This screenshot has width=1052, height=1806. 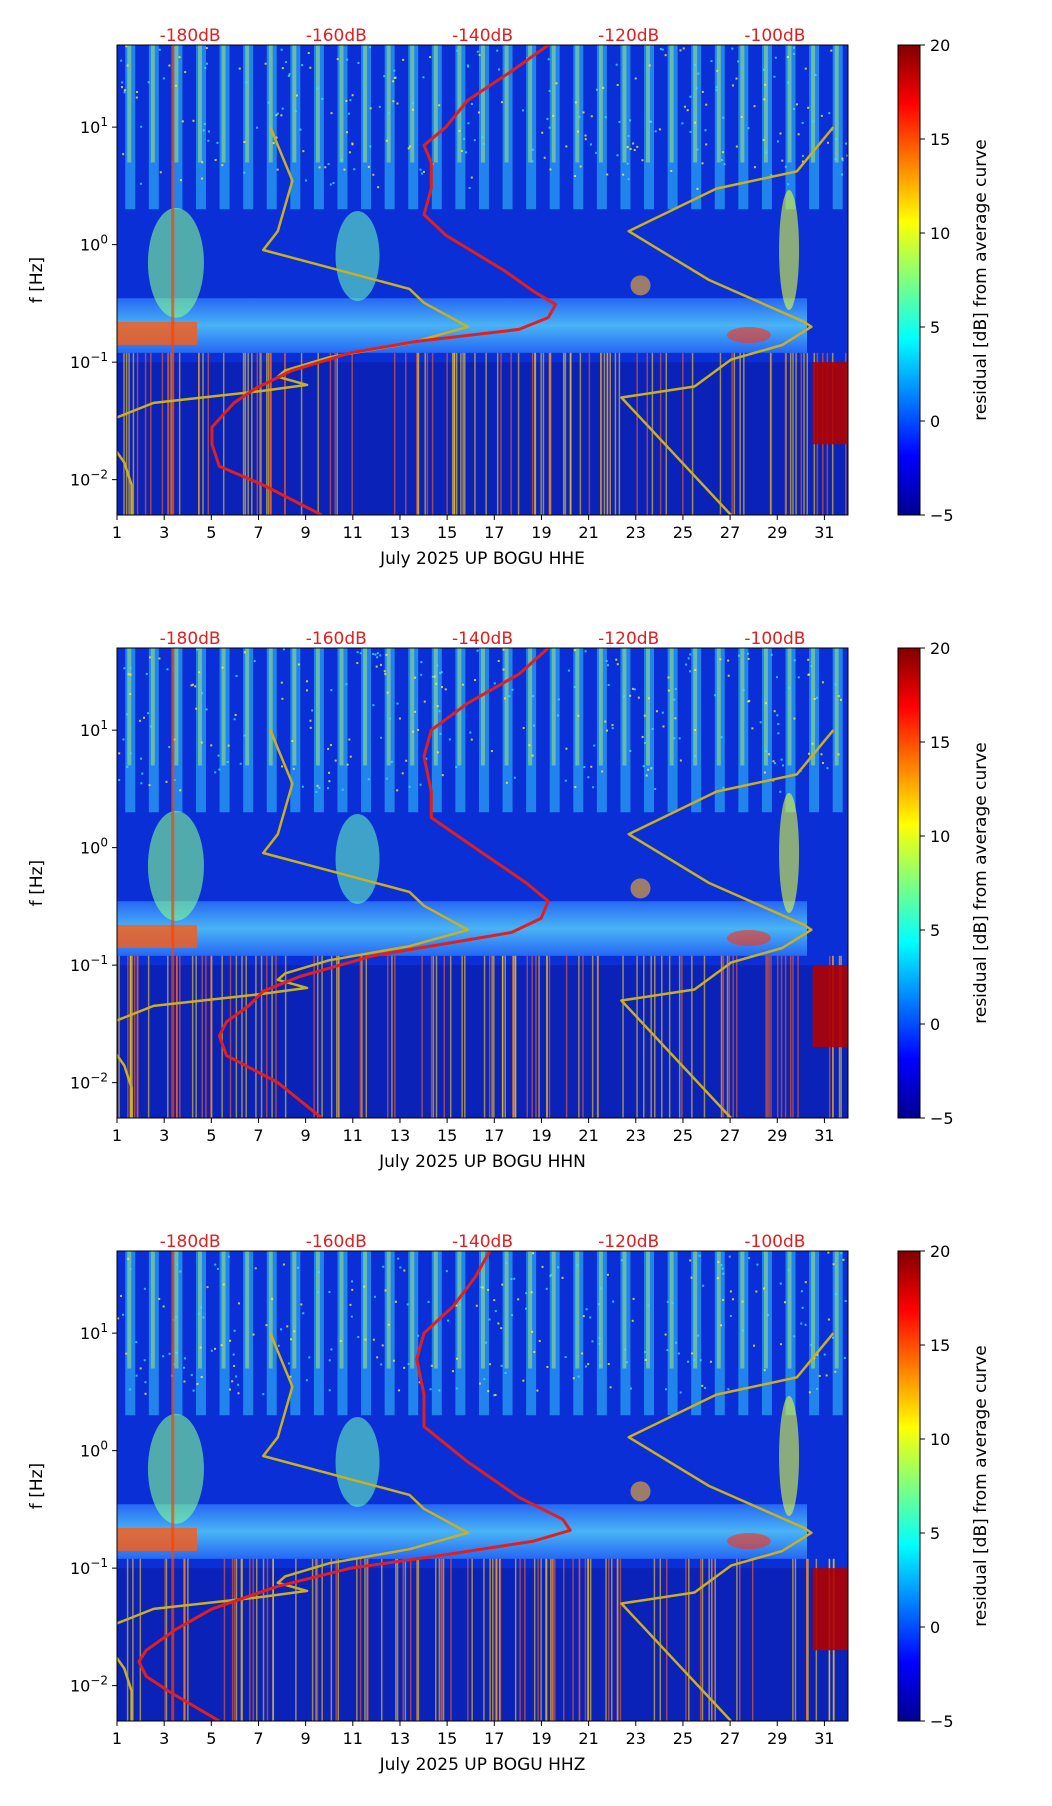 I want to click on colorbar-tick-label: 20, so click(x=940, y=1251).